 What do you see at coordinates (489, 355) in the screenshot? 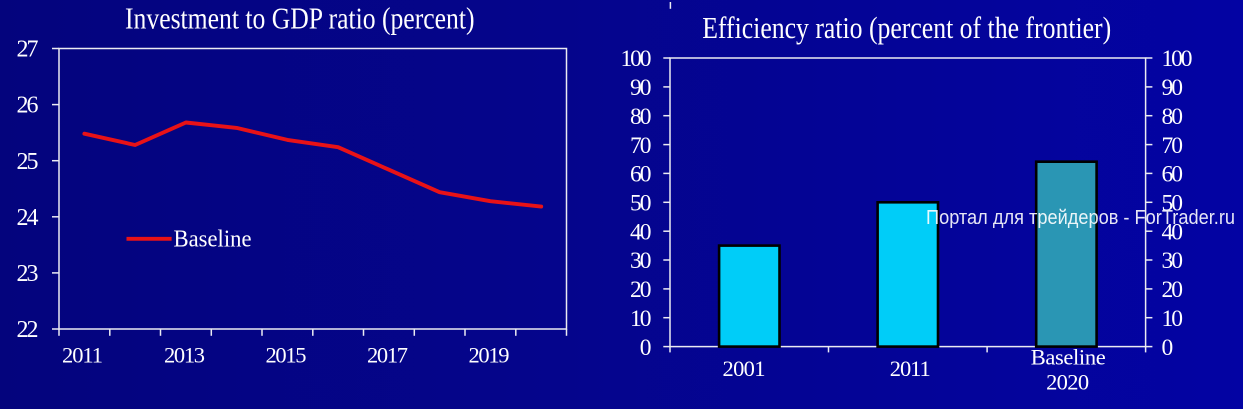
I see `svg-text: 2019` at bounding box center [489, 355].